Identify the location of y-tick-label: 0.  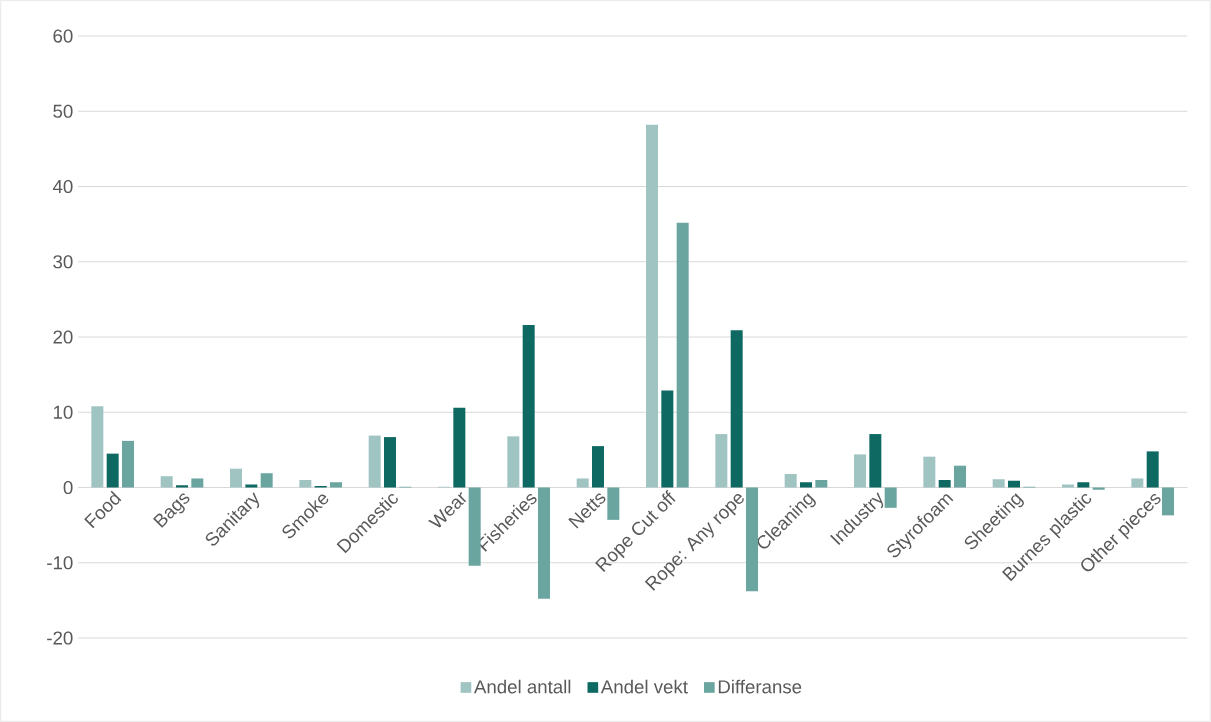
(68, 487).